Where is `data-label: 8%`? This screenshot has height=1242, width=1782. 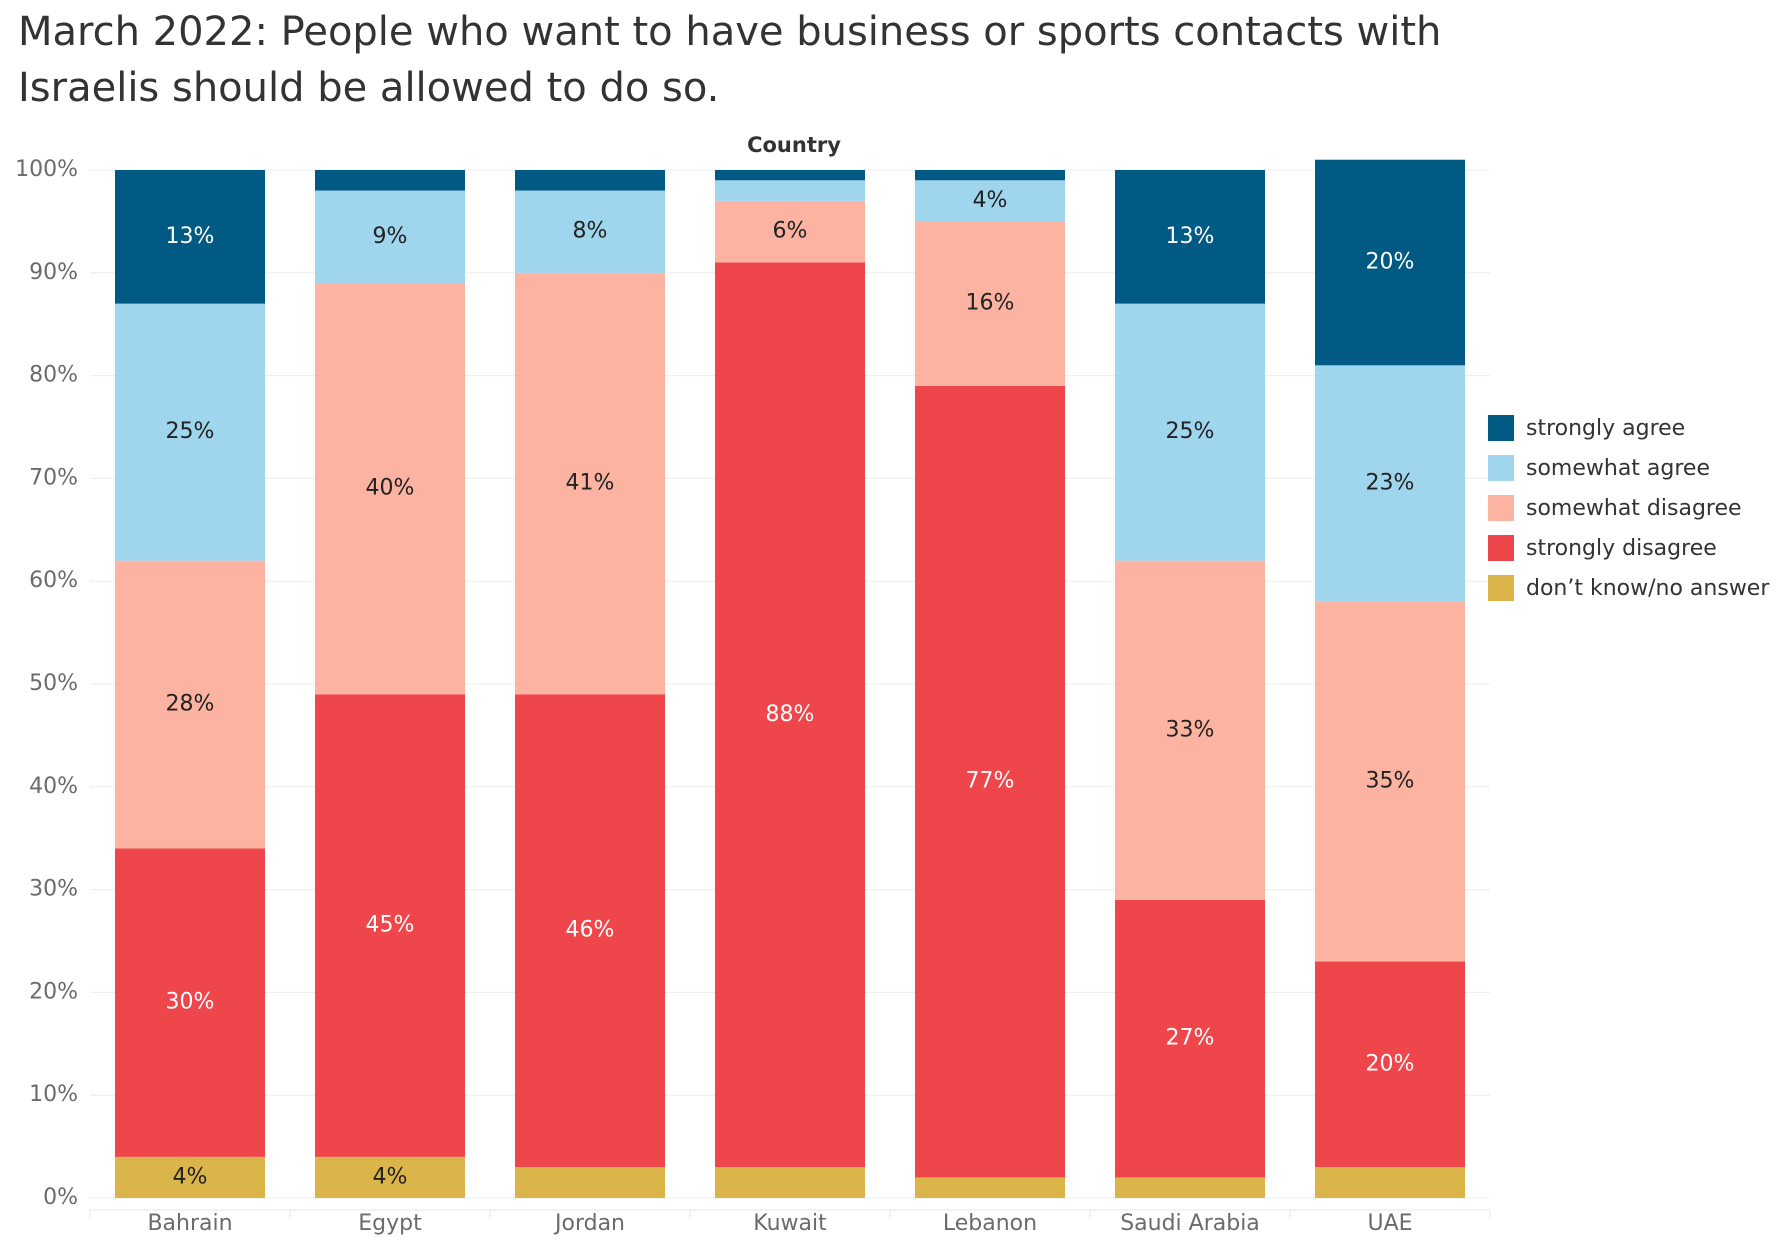
data-label: 8% is located at coordinates (590, 231).